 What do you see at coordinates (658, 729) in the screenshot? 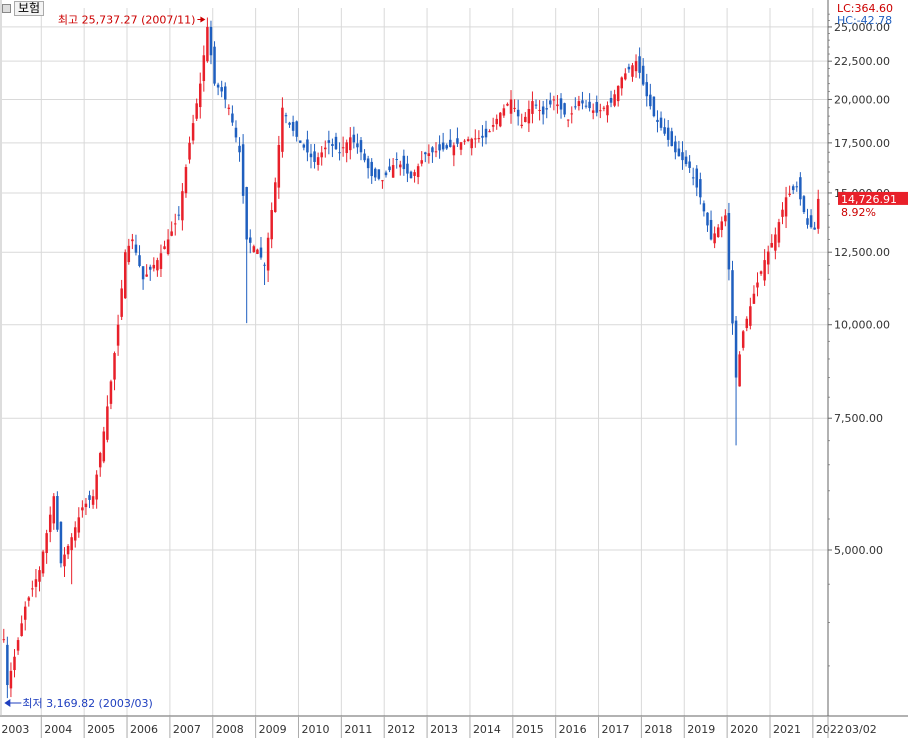
I see `x-tick-label: 2018` at bounding box center [658, 729].